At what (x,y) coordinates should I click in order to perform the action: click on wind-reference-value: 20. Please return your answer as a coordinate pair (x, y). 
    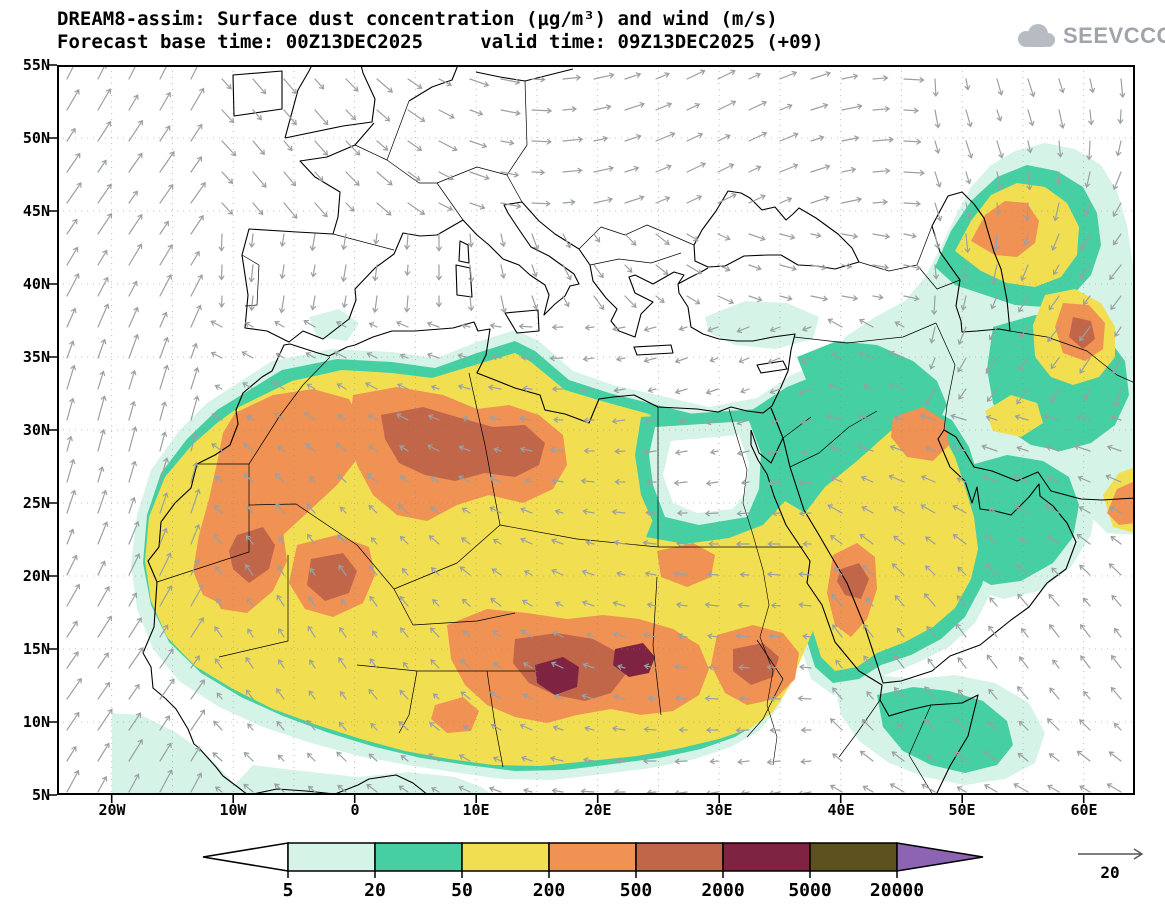
    Looking at the image, I should click on (1109, 872).